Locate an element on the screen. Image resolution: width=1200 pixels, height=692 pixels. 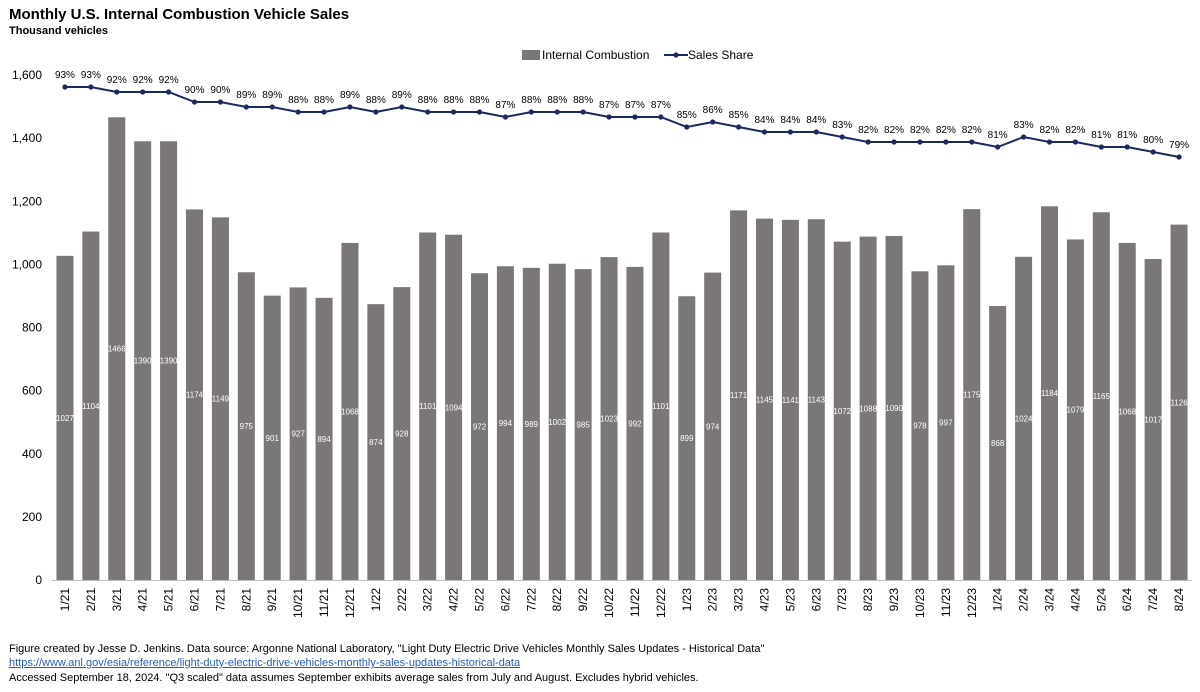
x-tick-label: 12/22 is located at coordinates (661, 603).